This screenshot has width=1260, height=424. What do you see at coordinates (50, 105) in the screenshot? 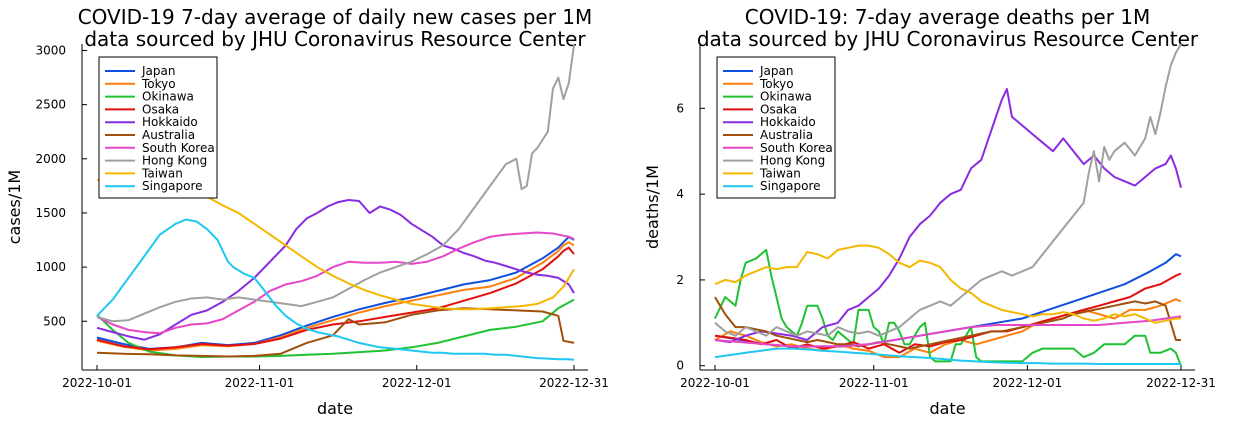
I see `y-tick-label: 2500` at bounding box center [50, 105].